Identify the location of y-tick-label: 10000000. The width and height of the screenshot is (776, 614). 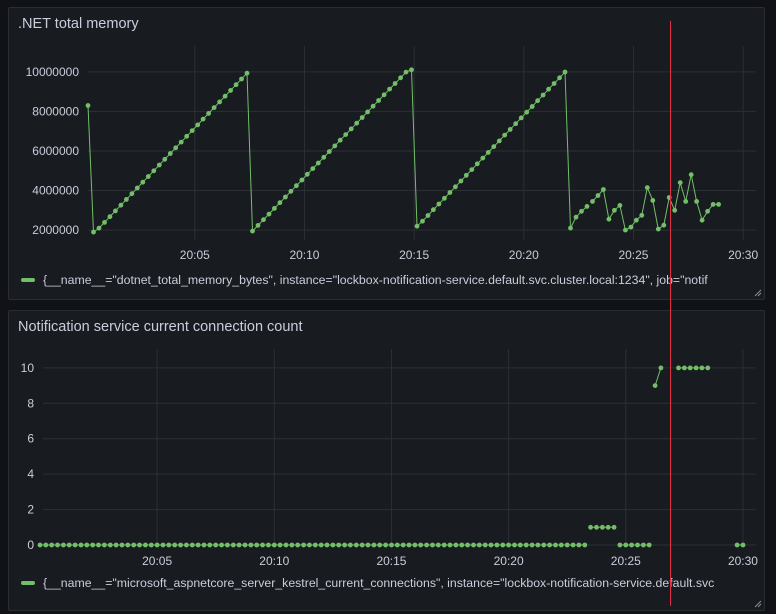
(53, 72).